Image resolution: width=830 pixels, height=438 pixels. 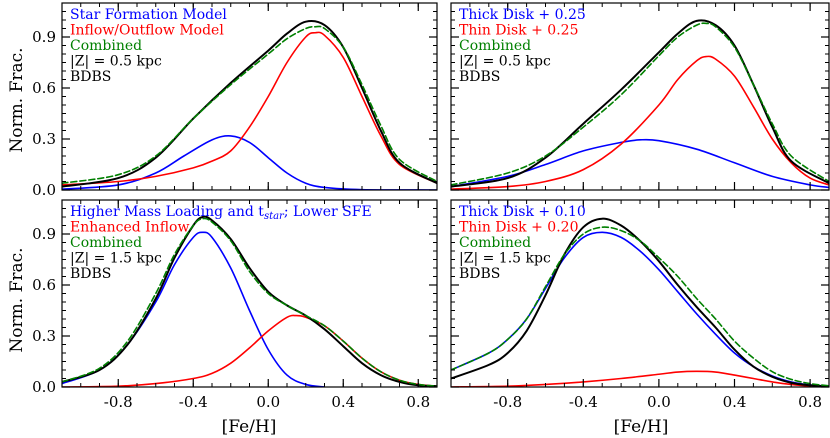 I want to click on legend-subscript: star, so click(x=274, y=216).